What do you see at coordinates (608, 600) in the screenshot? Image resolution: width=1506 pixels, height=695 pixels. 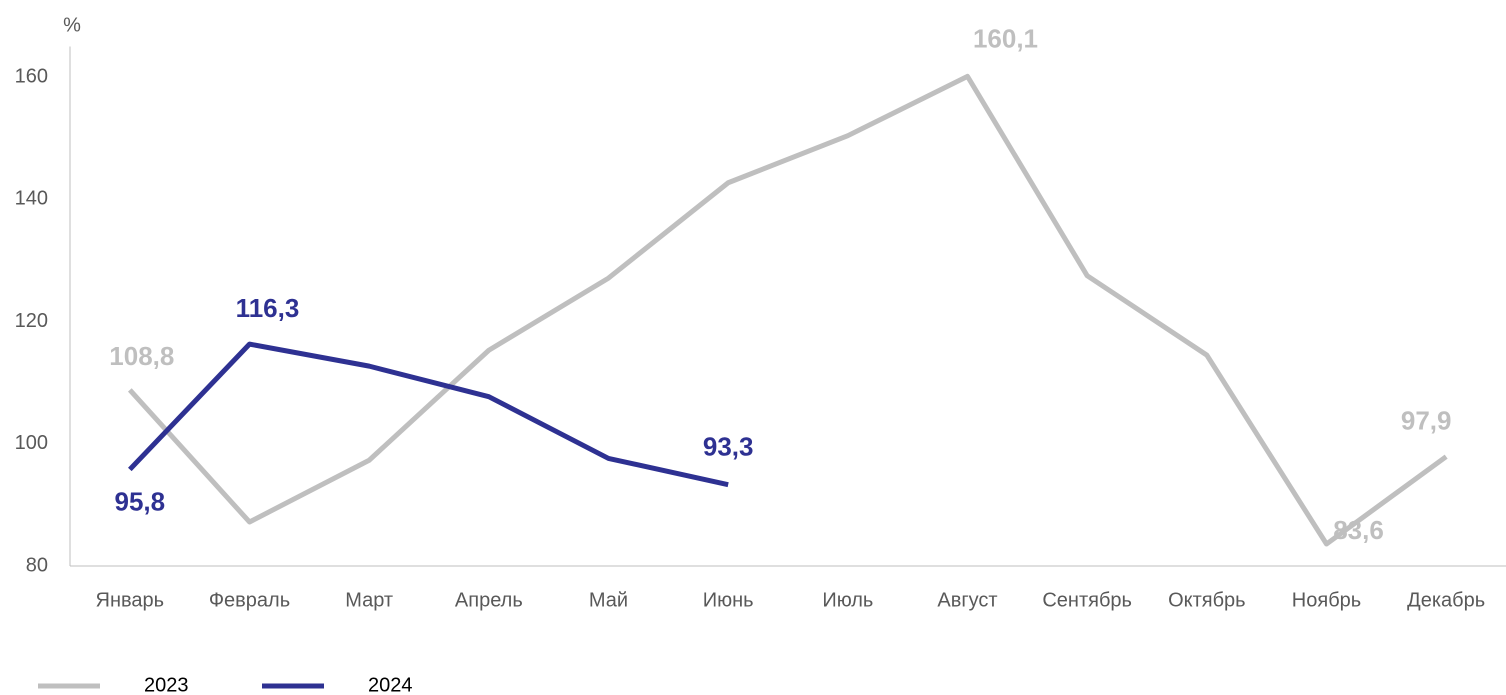 I see `x-tick-label: Май` at bounding box center [608, 600].